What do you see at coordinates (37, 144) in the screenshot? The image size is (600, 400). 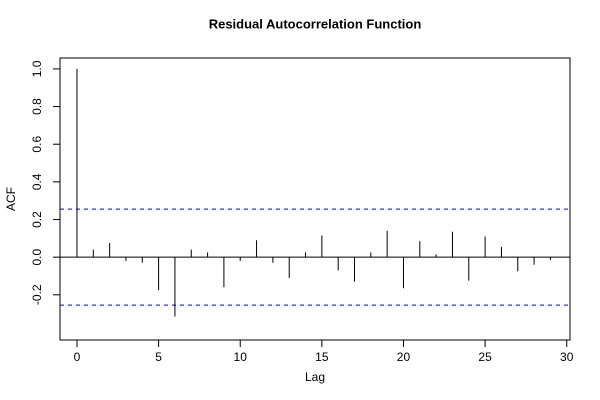 I see `y-tick-label: 0.6` at bounding box center [37, 144].